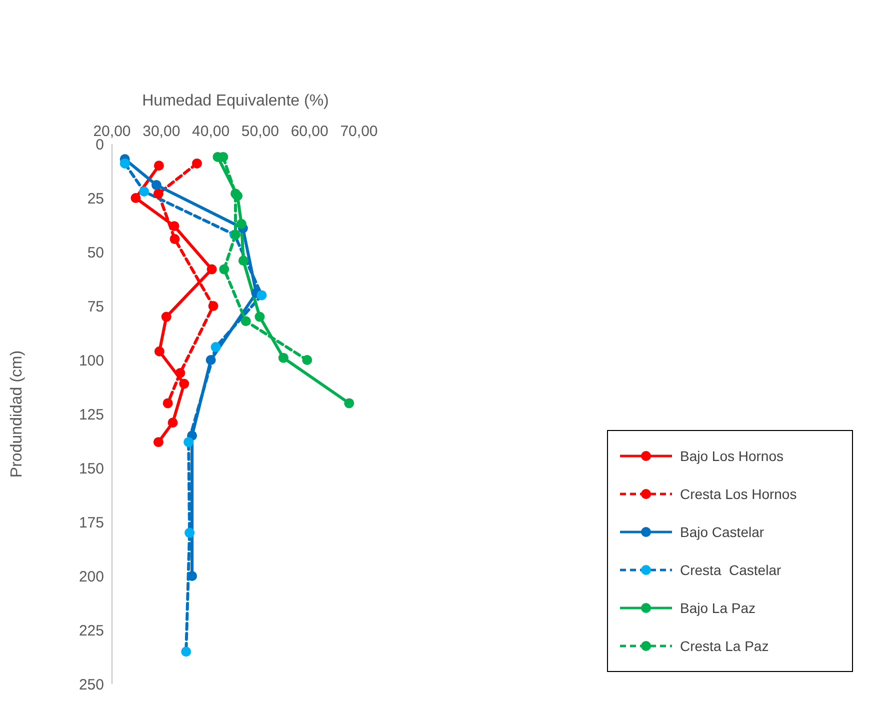  Describe the element at coordinates (17, 414) in the screenshot. I see `y-axis-title: Produndidad (cm)` at that location.